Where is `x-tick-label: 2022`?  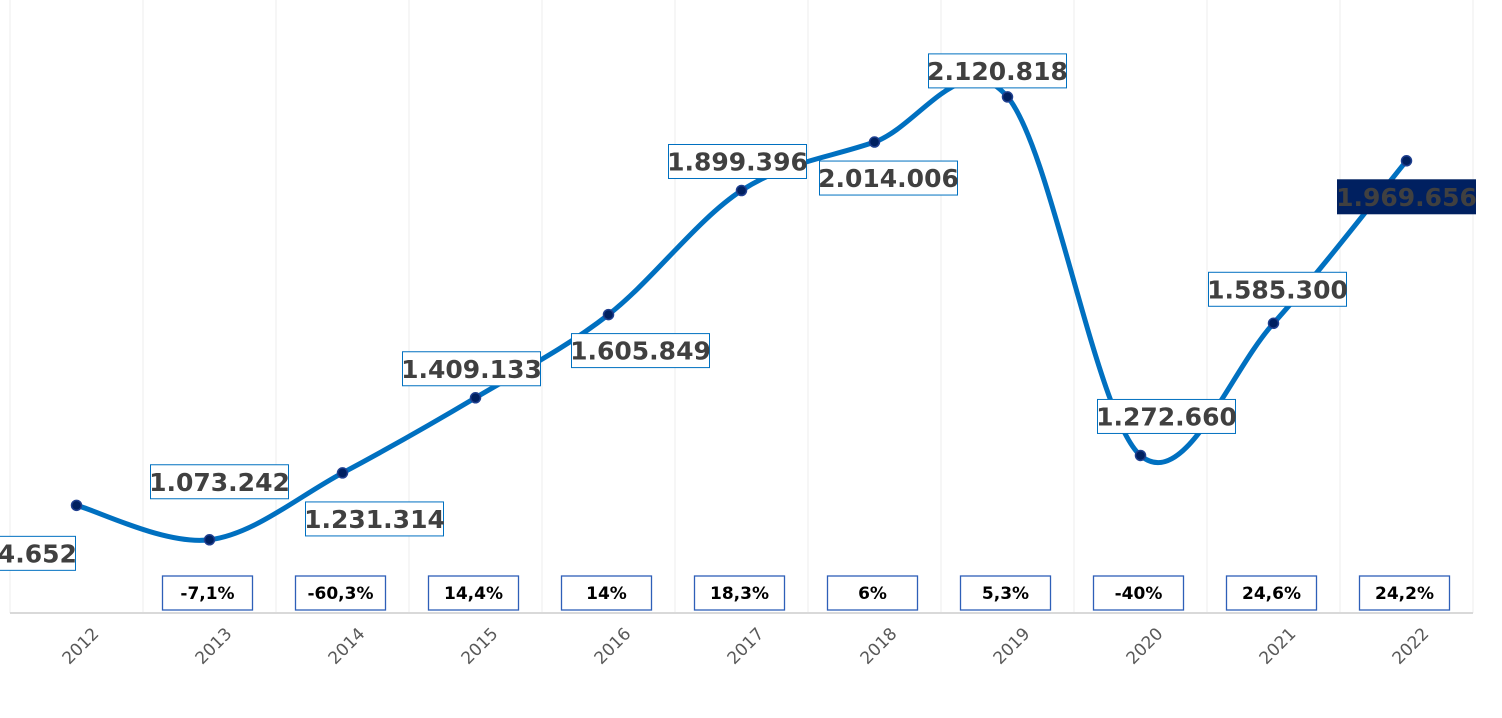
x-tick-label: 2022 is located at coordinates (1411, 646).